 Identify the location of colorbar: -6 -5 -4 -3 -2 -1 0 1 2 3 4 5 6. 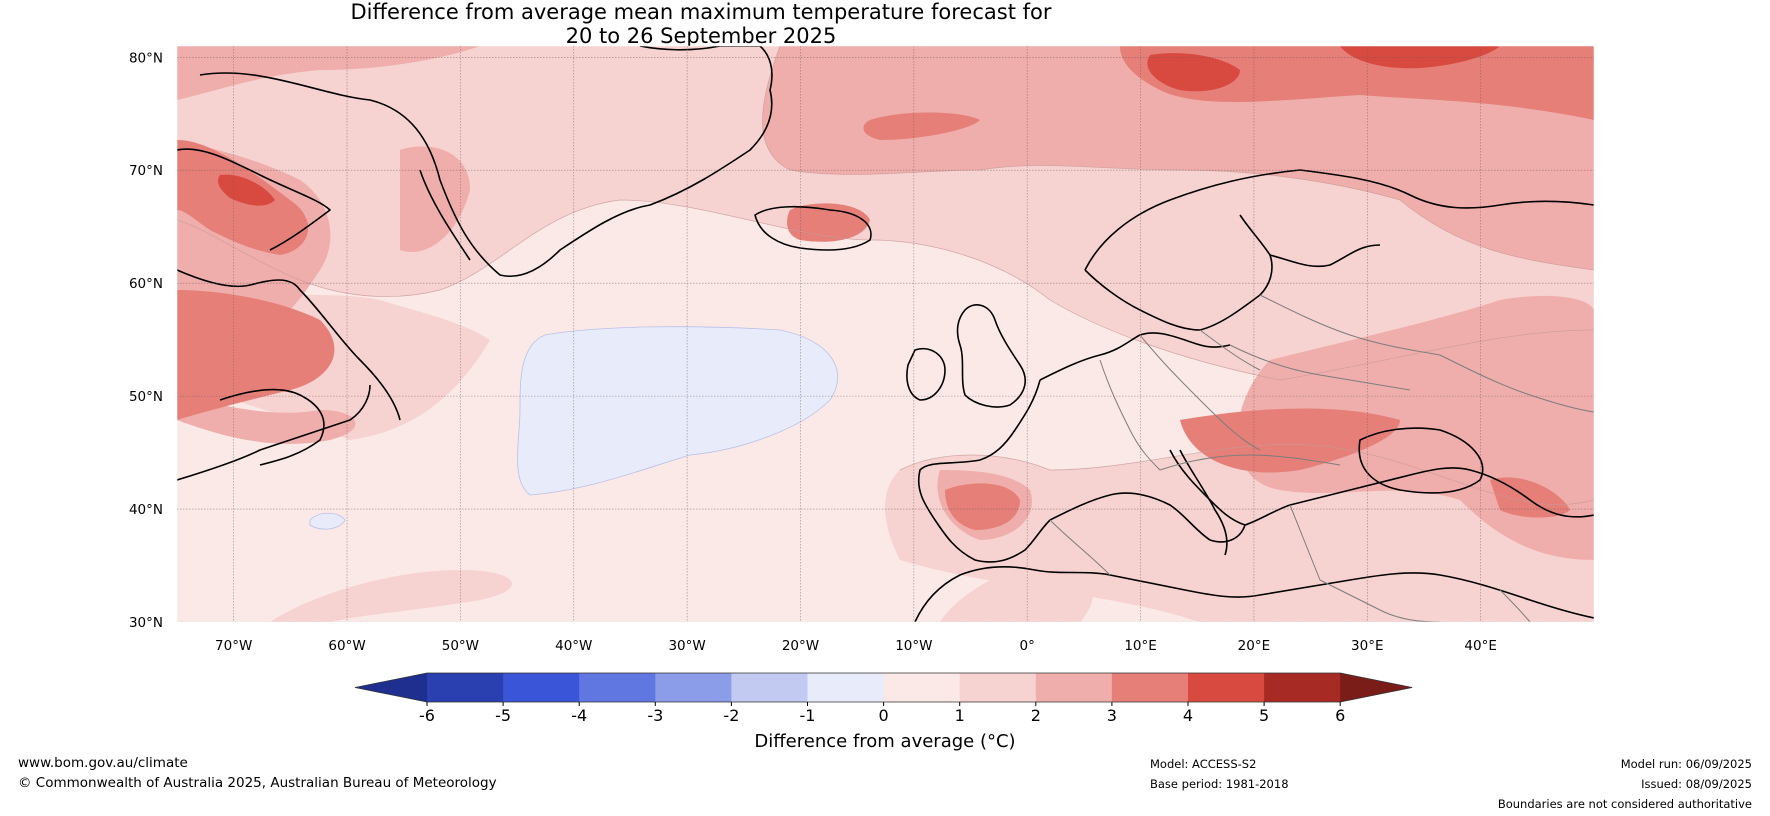
(883, 698).